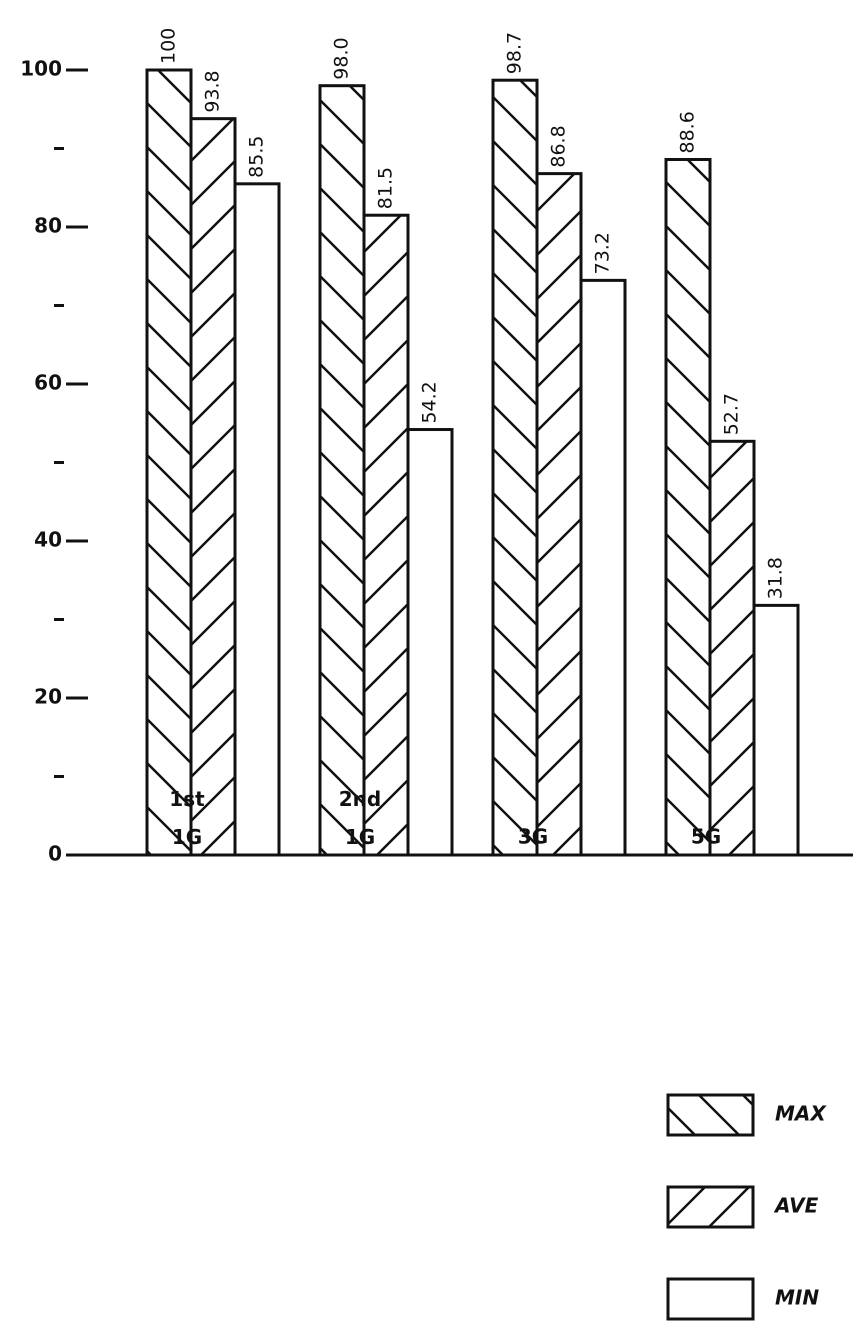 The image size is (853, 1344). Describe the element at coordinates (41, 69) in the screenshot. I see `y-tick-label: 100` at that location.